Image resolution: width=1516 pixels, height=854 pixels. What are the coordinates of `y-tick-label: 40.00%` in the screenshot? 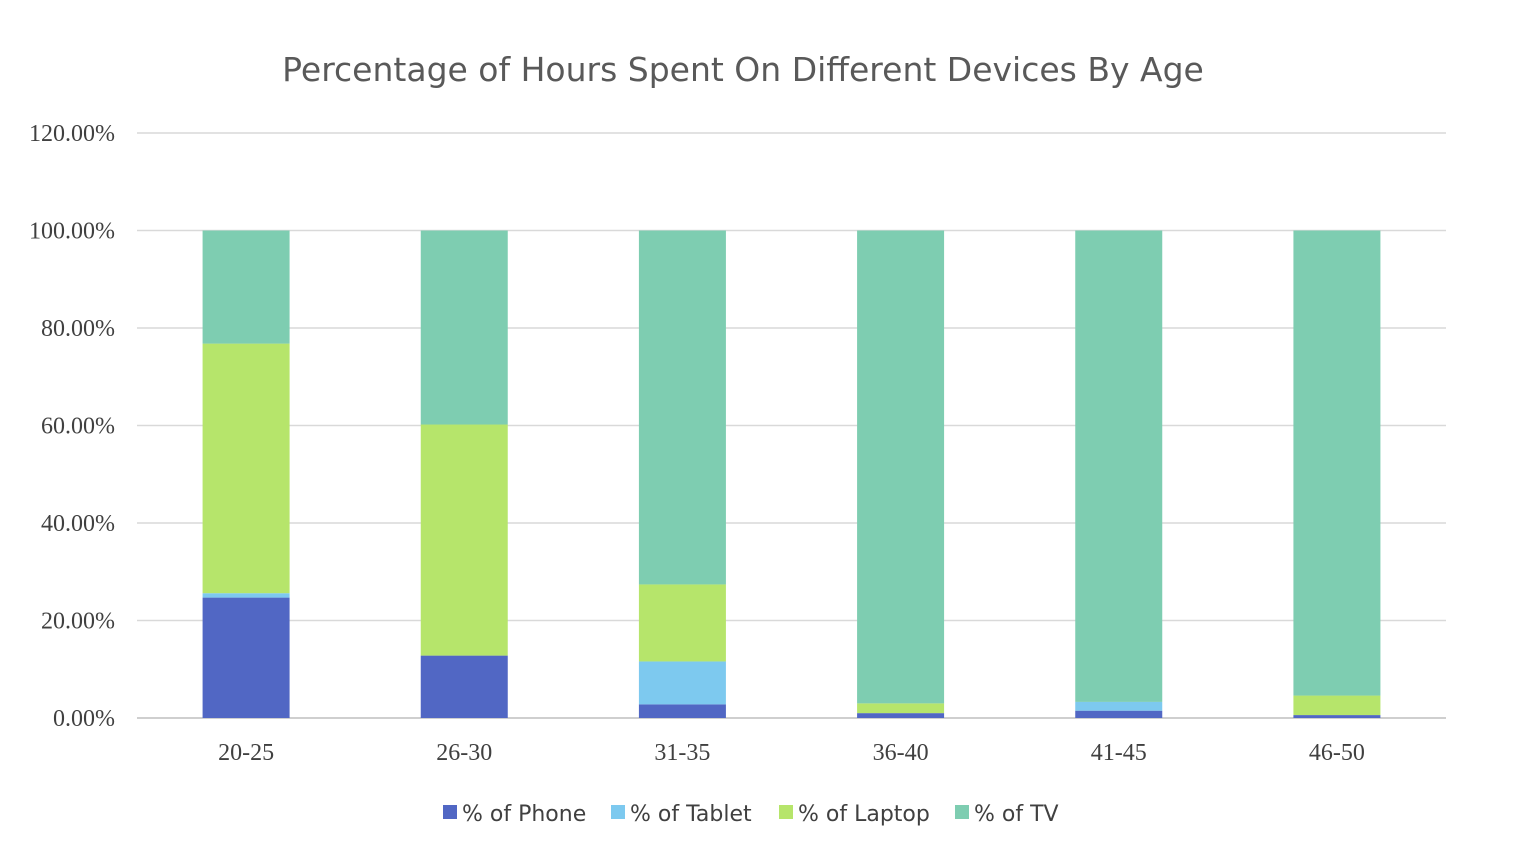 It's located at (78, 524).